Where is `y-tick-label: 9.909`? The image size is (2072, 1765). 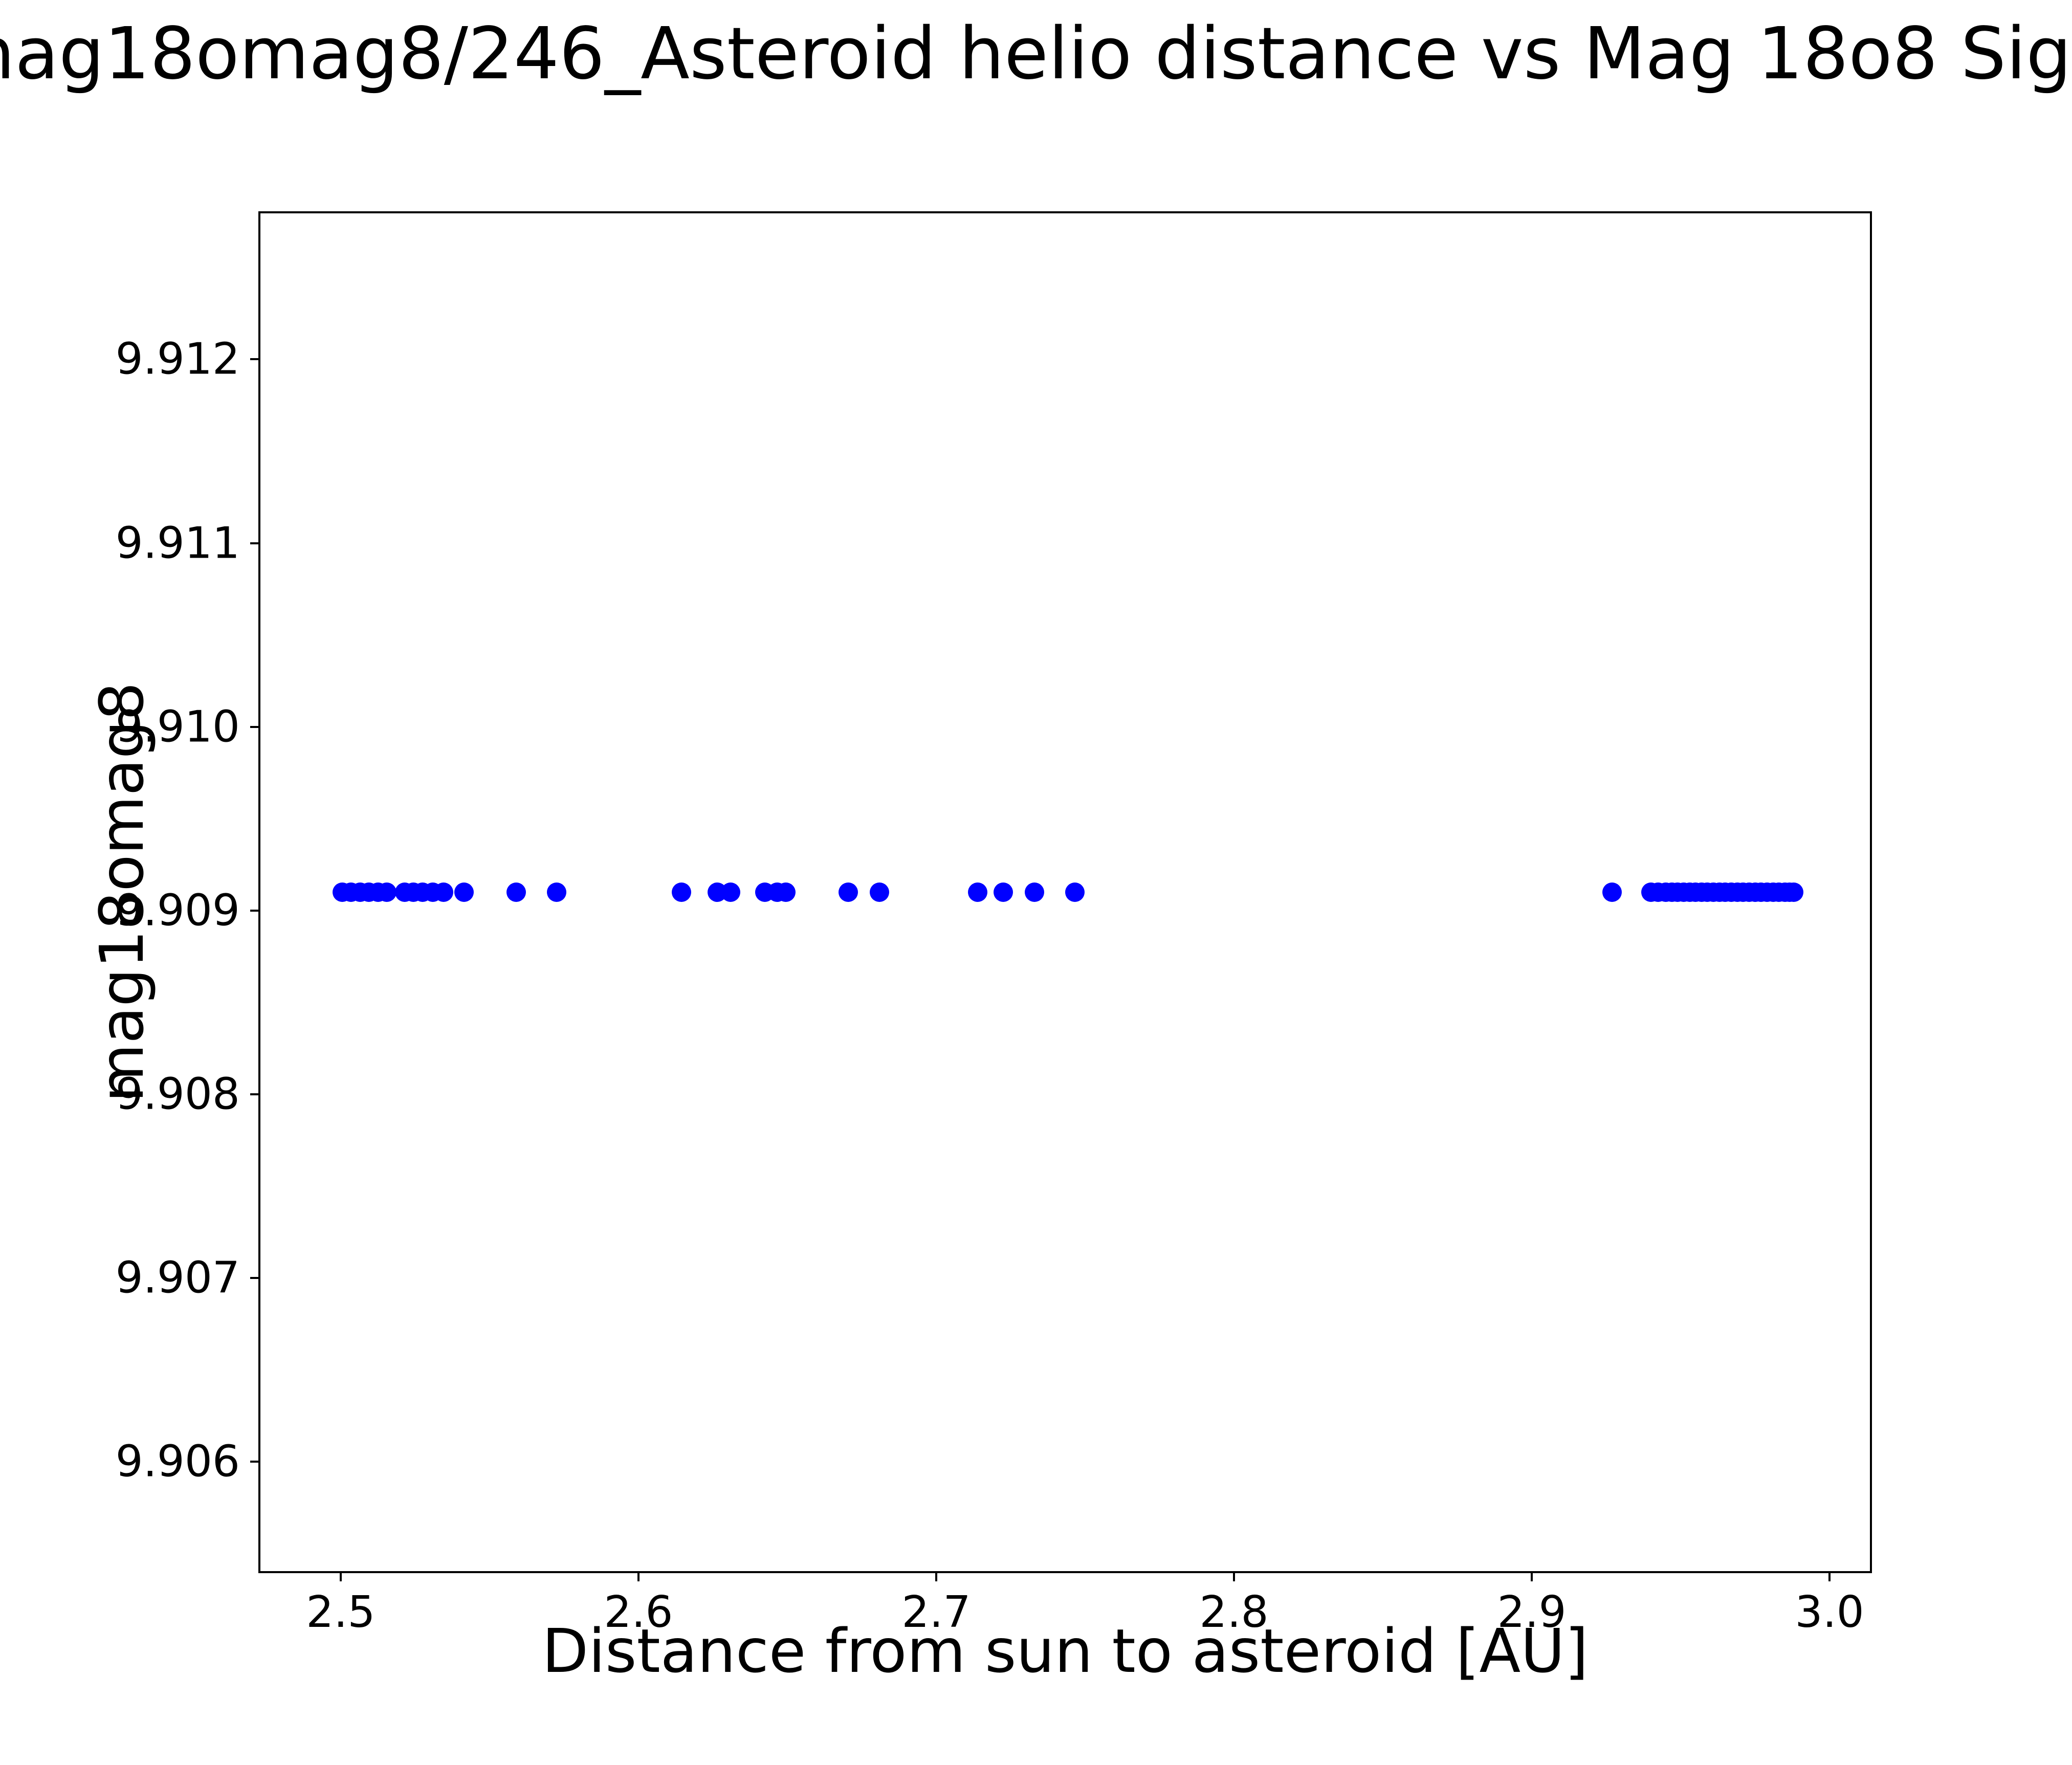
y-tick-label: 9.909 is located at coordinates (177, 911).